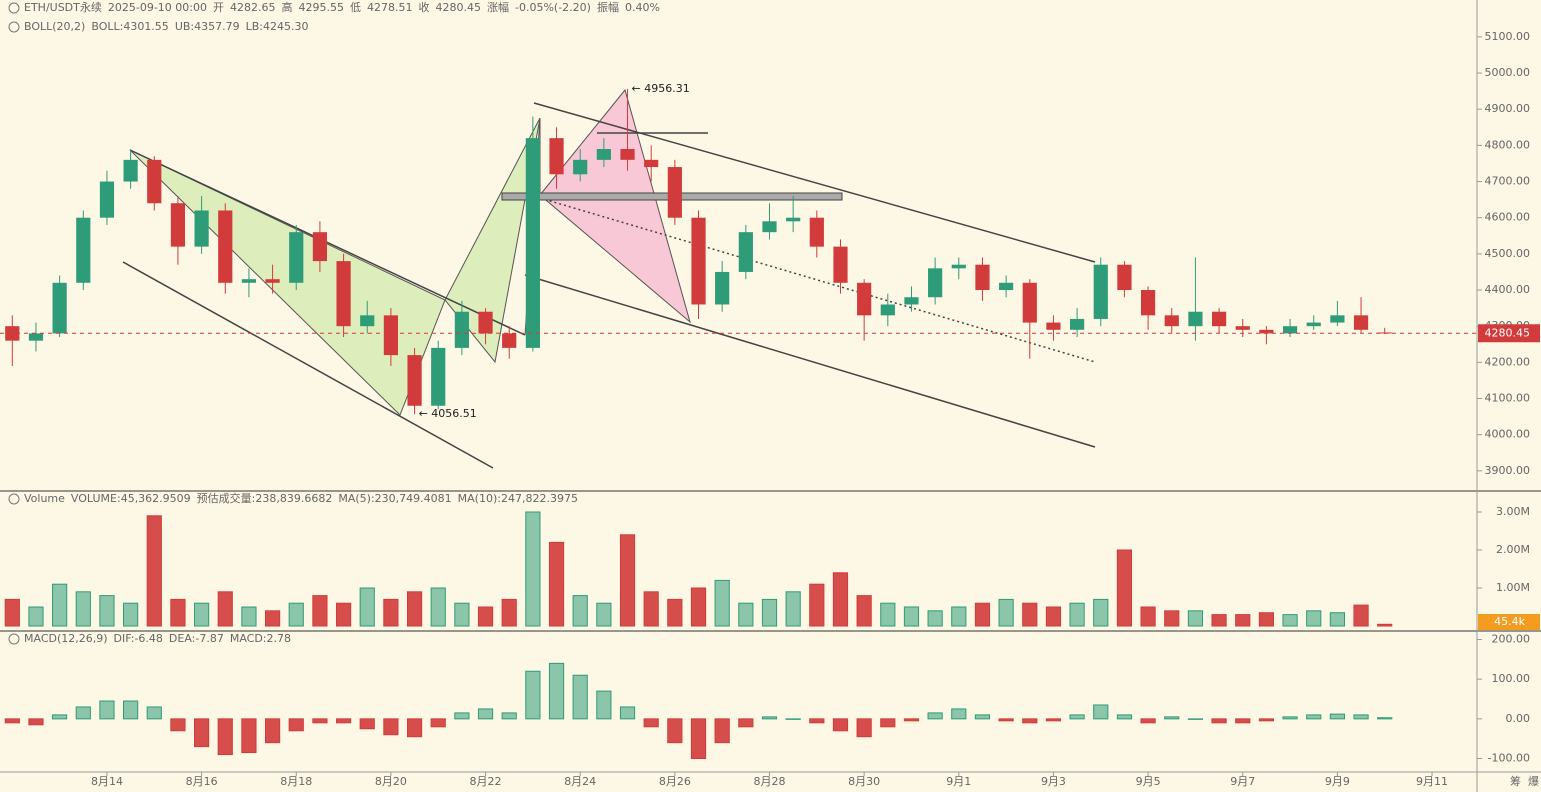 Image resolution: width=1541 pixels, height=792 pixels. I want to click on y-tick-label: 4200.00, so click(1508, 361).